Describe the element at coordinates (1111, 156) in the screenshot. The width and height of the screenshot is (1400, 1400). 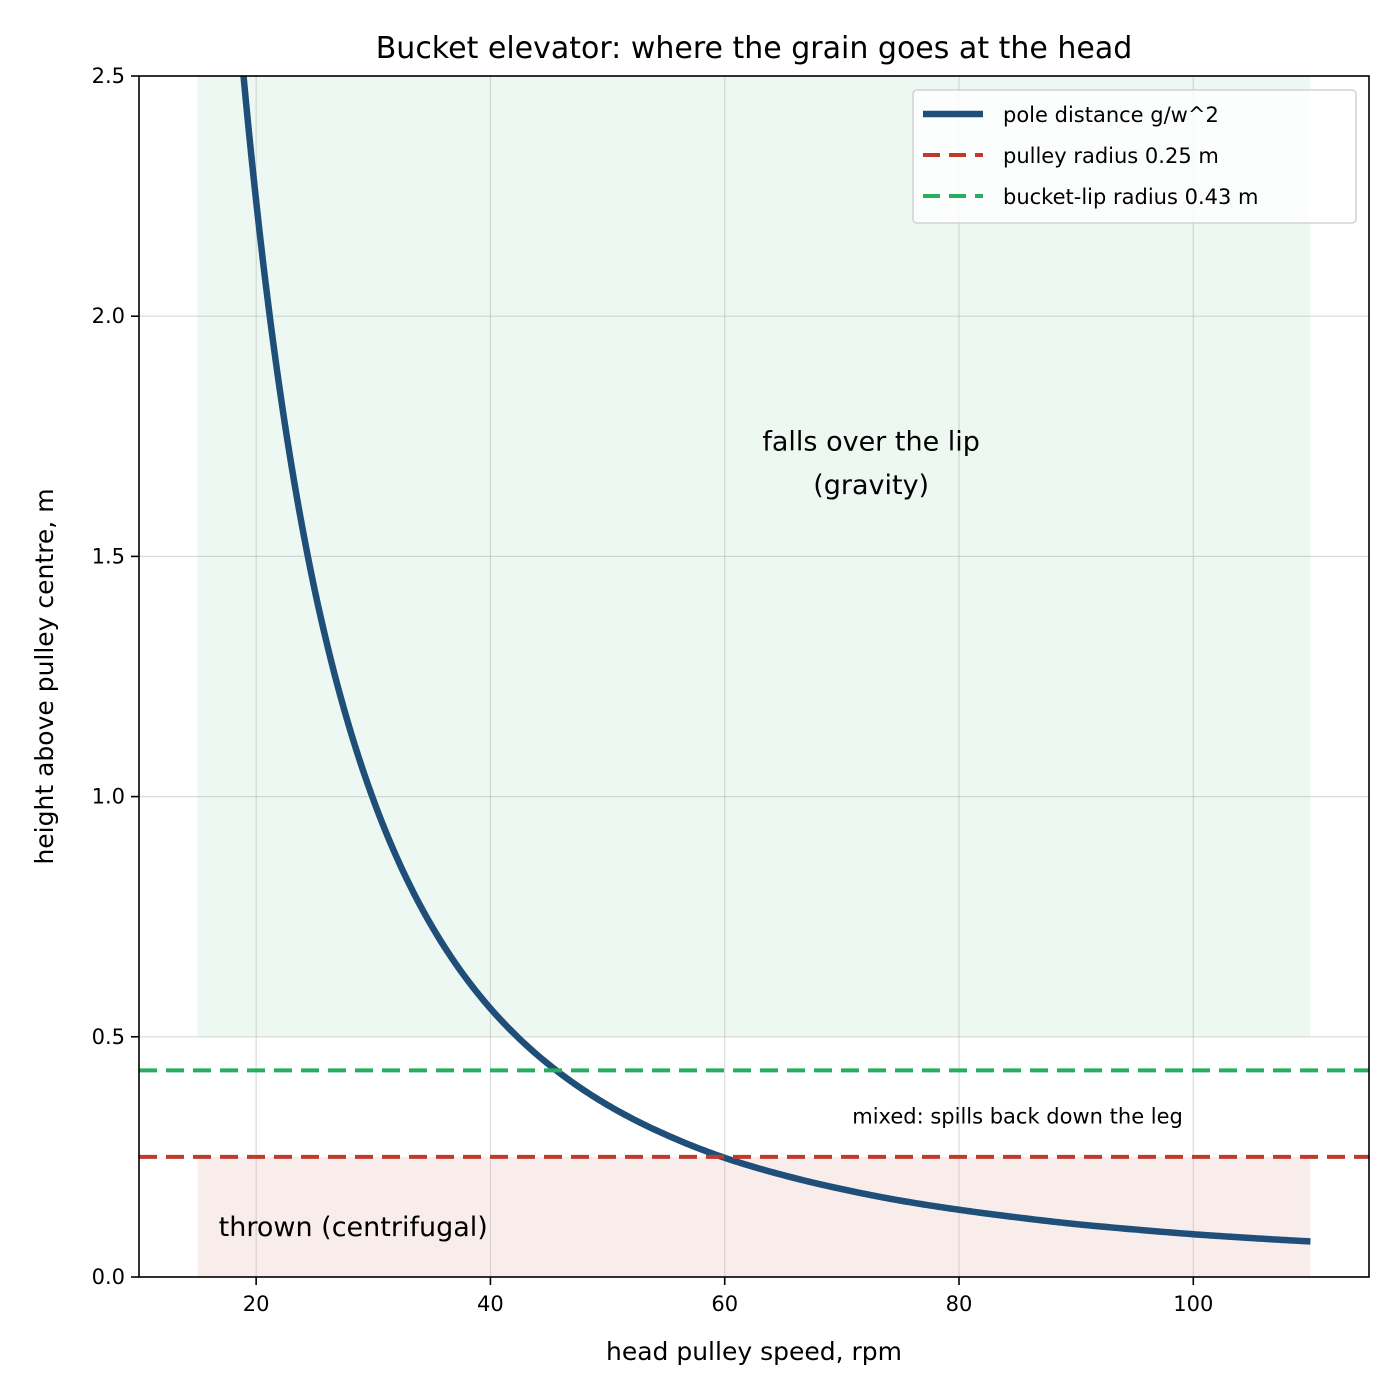
I see `legend-label: pulley radius 0.25 m` at that location.